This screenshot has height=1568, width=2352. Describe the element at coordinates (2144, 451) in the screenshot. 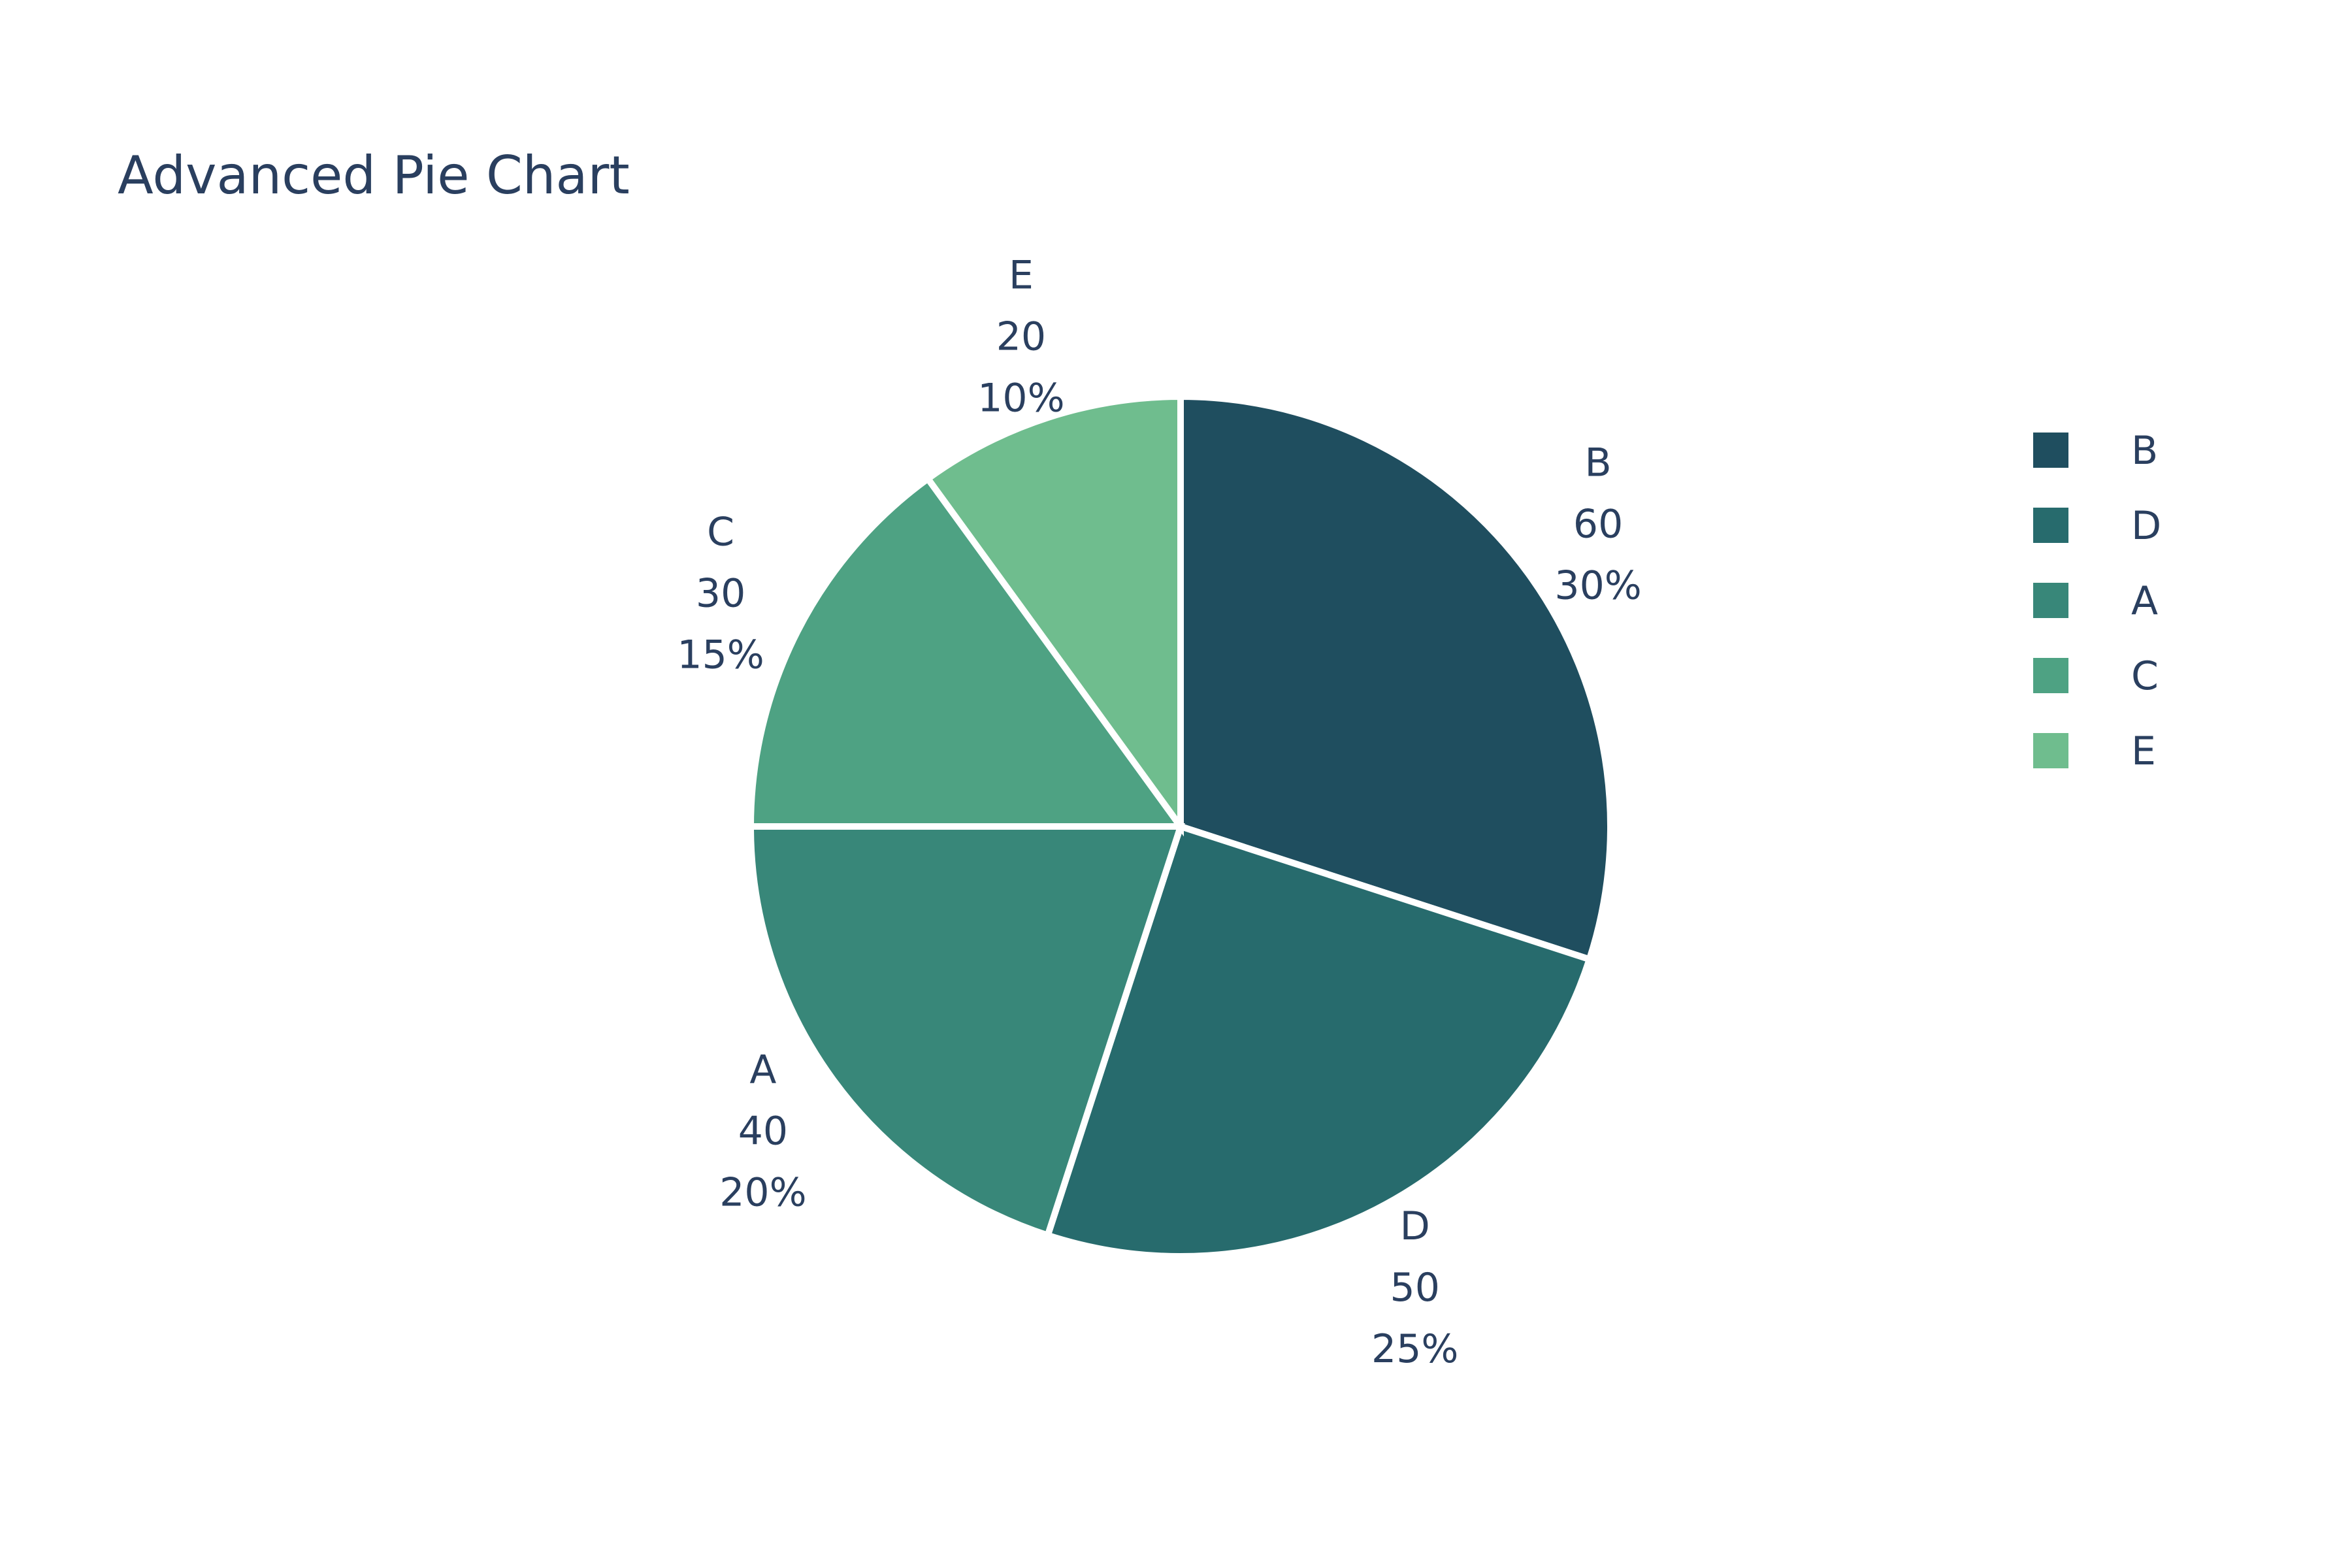

I see `legend-label-b: B` at that location.